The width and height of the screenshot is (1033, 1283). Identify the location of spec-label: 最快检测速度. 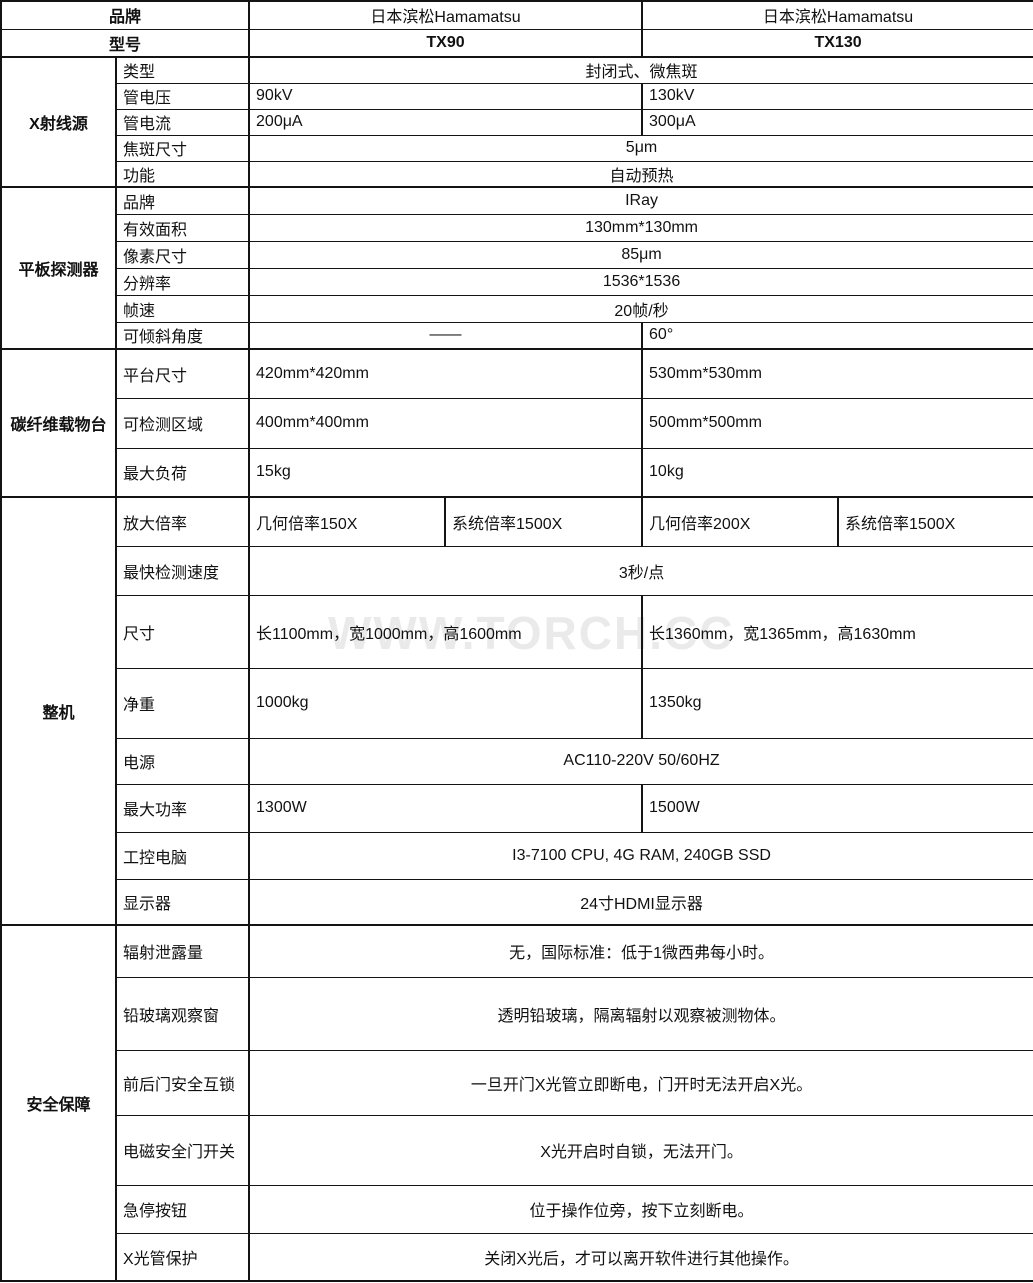
(182, 570).